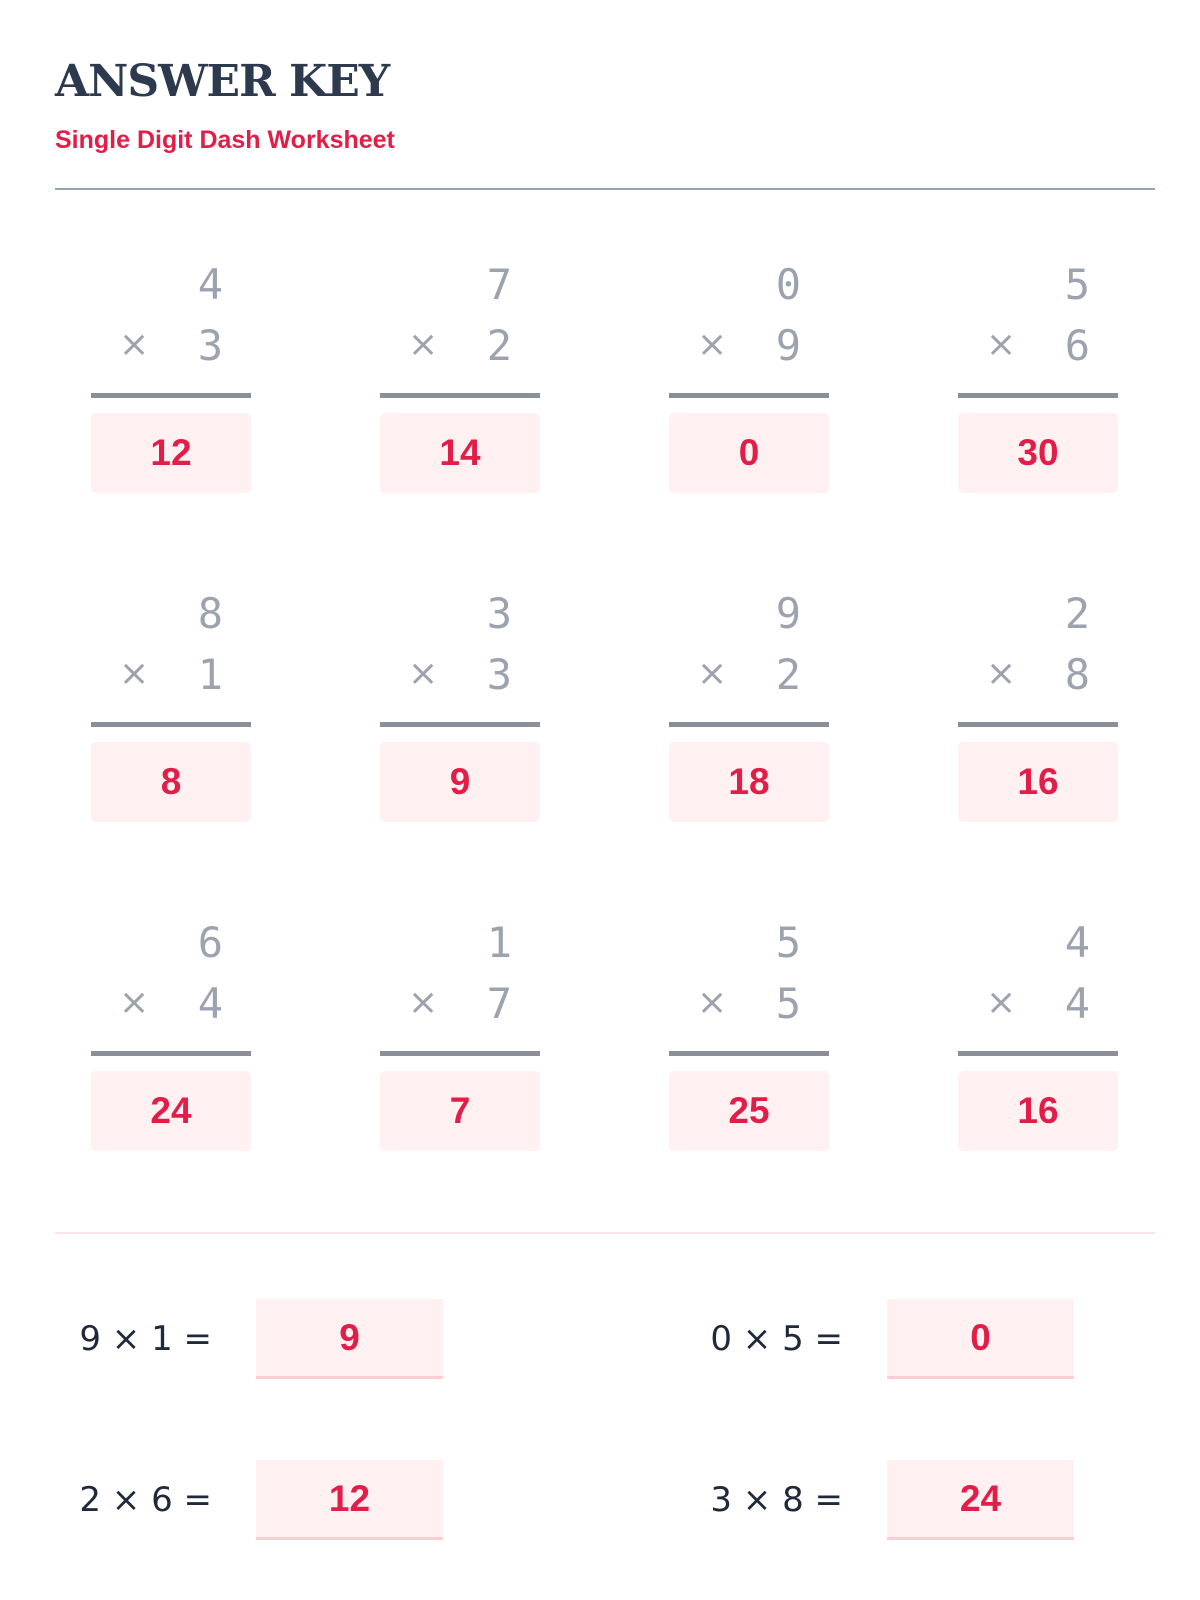 The image size is (1200, 1600). What do you see at coordinates (605, 1233) in the screenshot?
I see `section-divider` at bounding box center [605, 1233].